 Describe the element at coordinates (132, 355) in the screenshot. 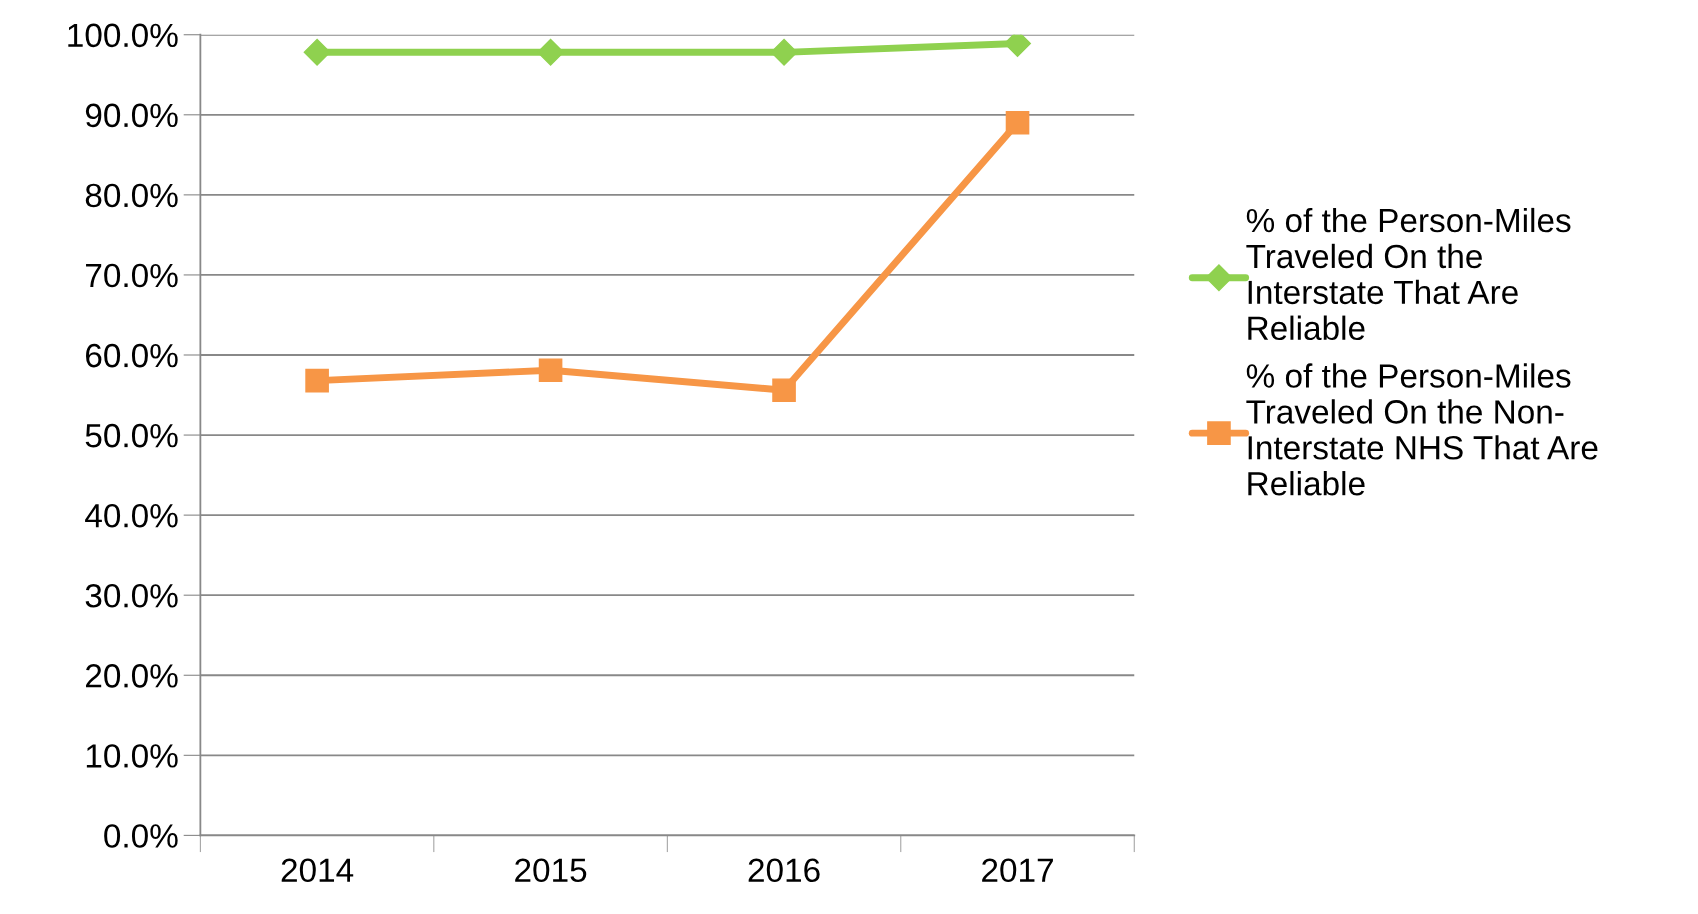

I see `y-tick-label: 60.0%` at that location.